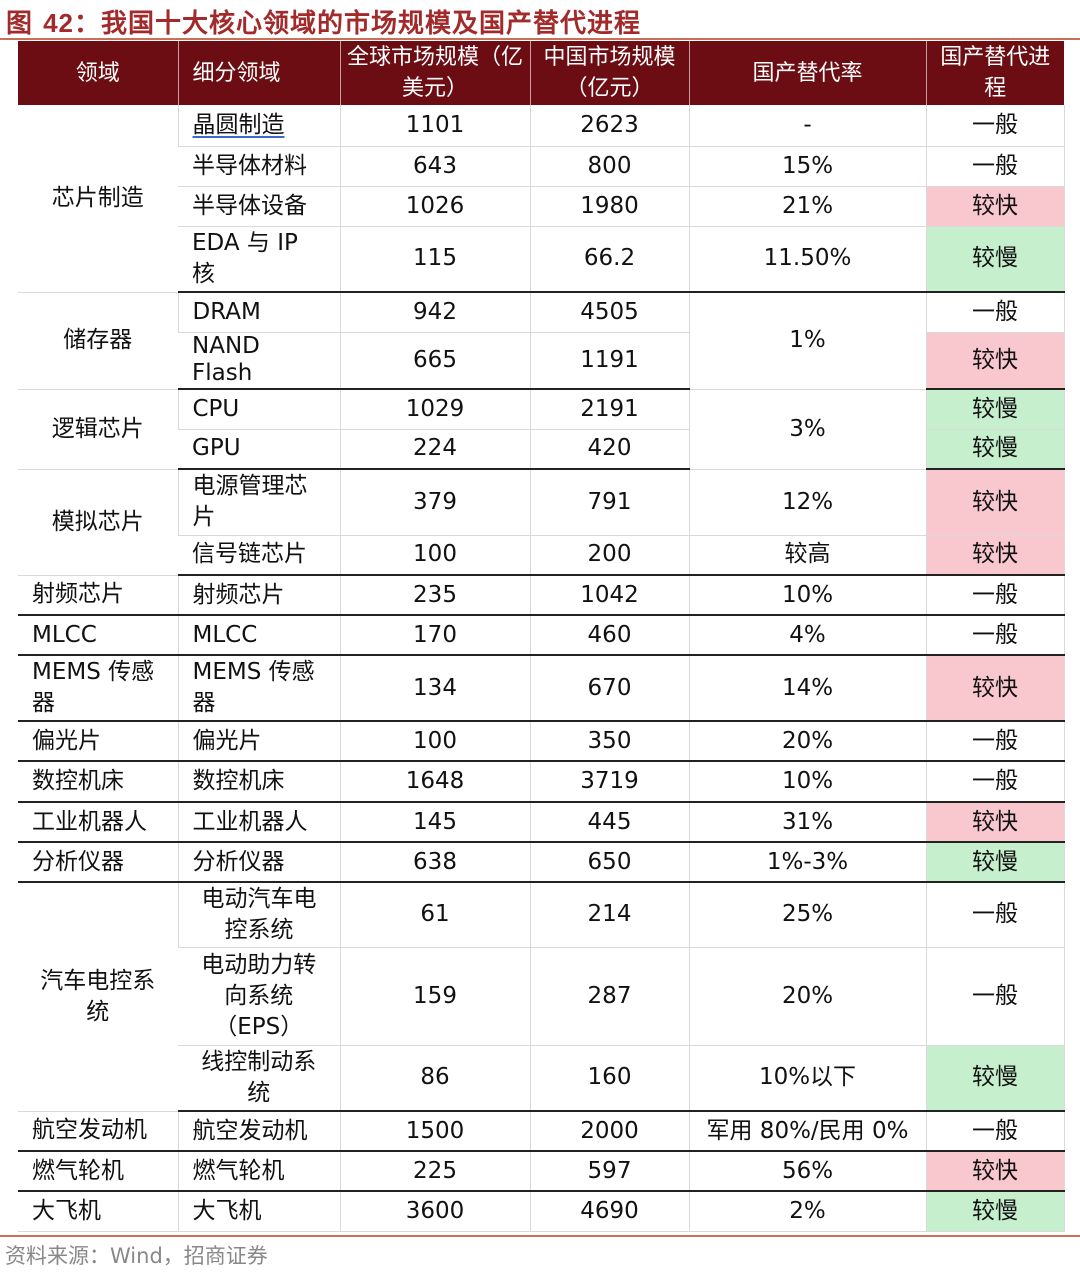 The width and height of the screenshot is (1080, 1272). Describe the element at coordinates (98, 1171) in the screenshot. I see `domain-cell: 燃气轮机` at that location.